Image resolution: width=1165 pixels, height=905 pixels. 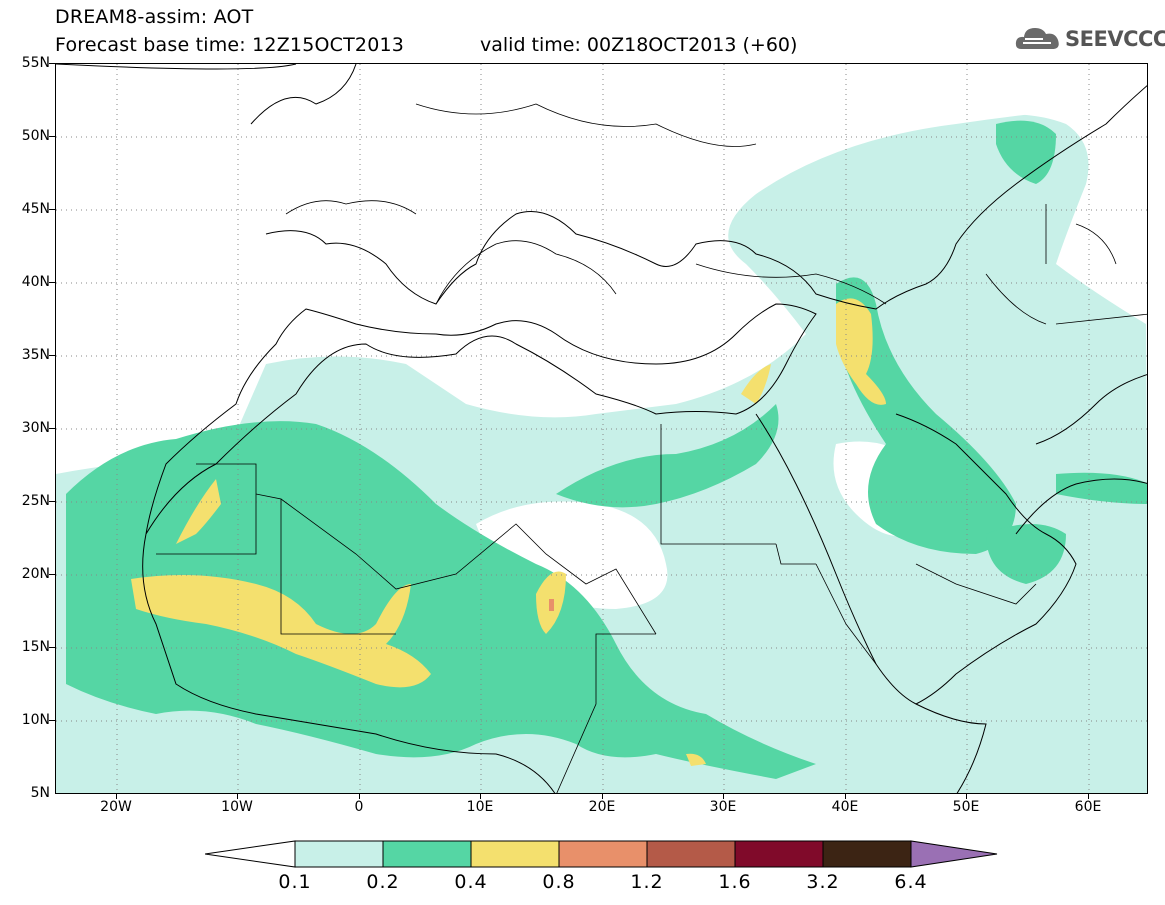 I want to click on lat-label-30n: 30N, so click(x=35, y=428).